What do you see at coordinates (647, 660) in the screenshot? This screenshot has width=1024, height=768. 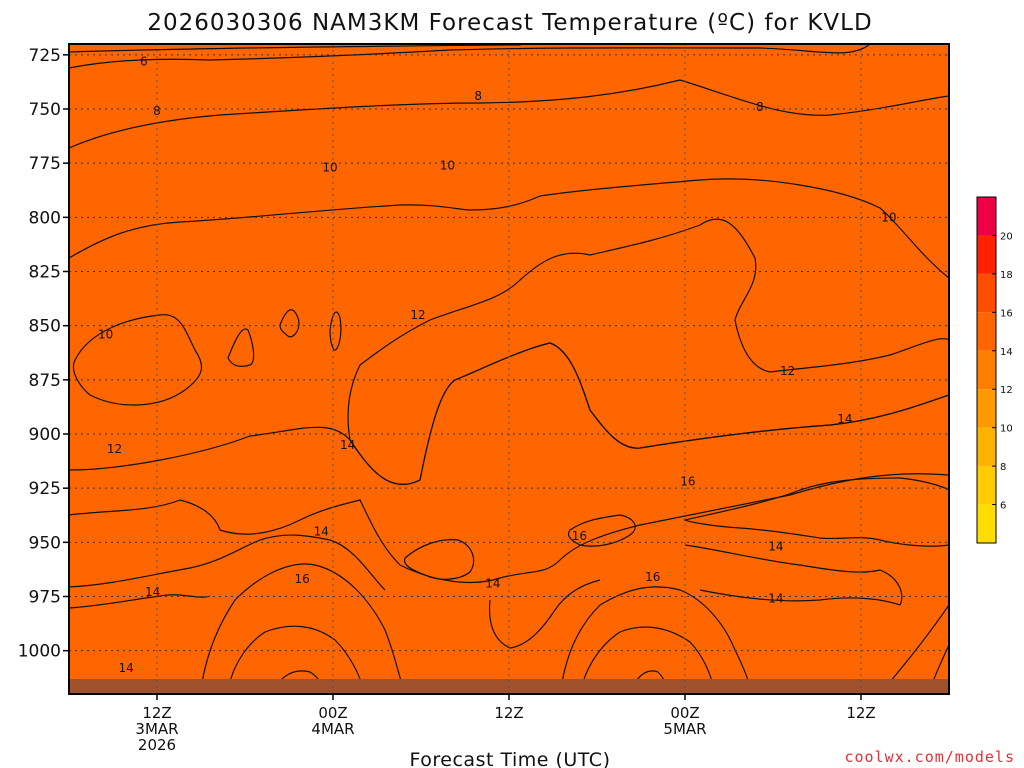 I see `zone-18-20-right` at bounding box center [647, 660].